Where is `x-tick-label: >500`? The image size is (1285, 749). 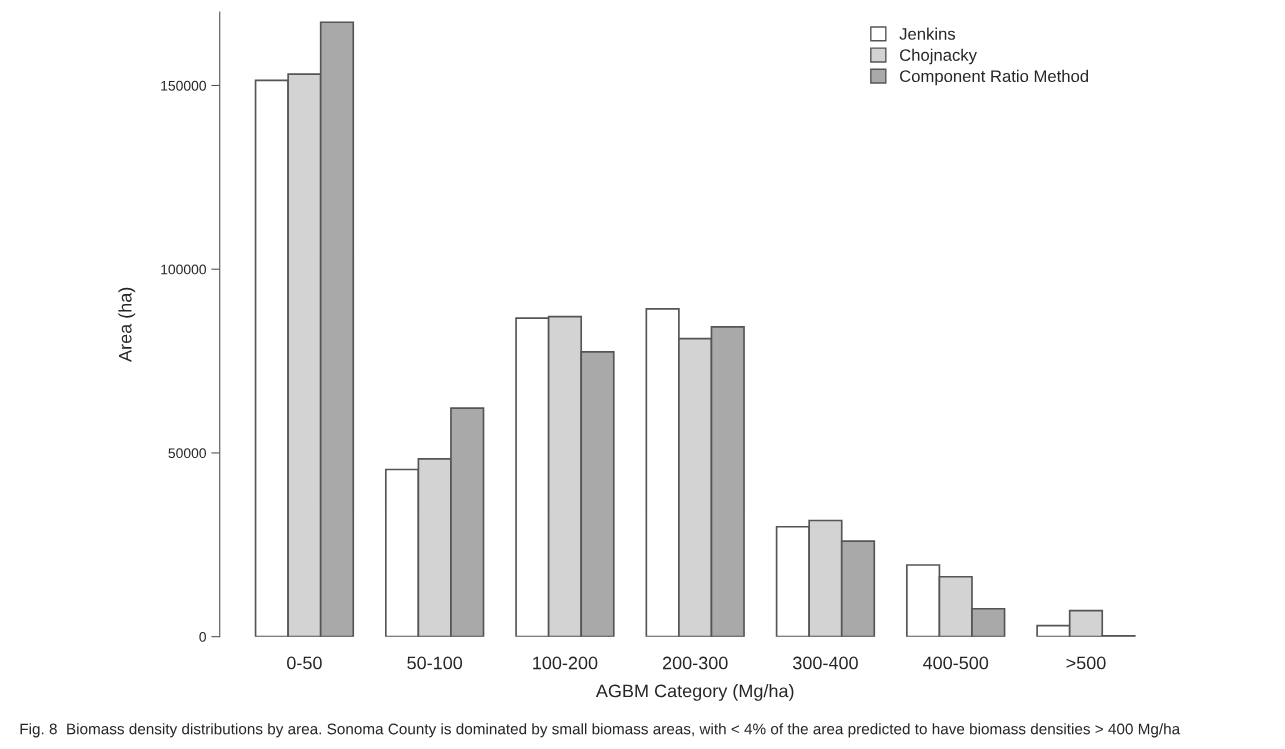
x-tick-label: >500 is located at coordinates (1086, 663).